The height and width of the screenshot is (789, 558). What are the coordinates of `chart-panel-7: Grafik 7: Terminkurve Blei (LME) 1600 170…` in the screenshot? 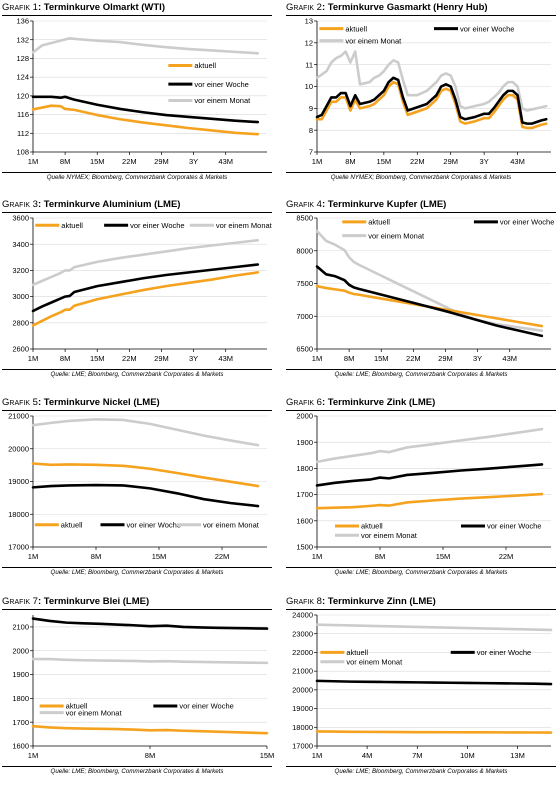 It's located at (138, 690).